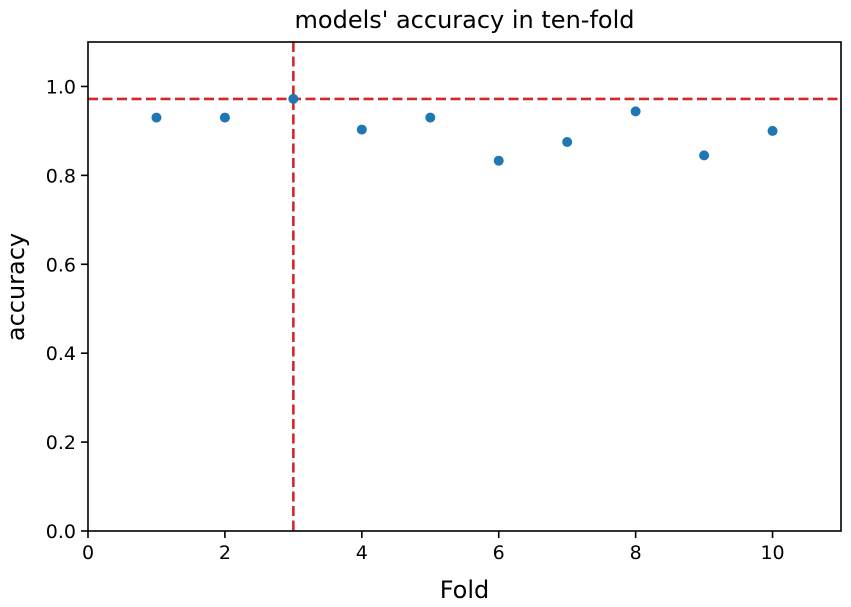 The width and height of the screenshot is (851, 607). Describe the element at coordinates (225, 553) in the screenshot. I see `x-tick-label: 2` at that location.